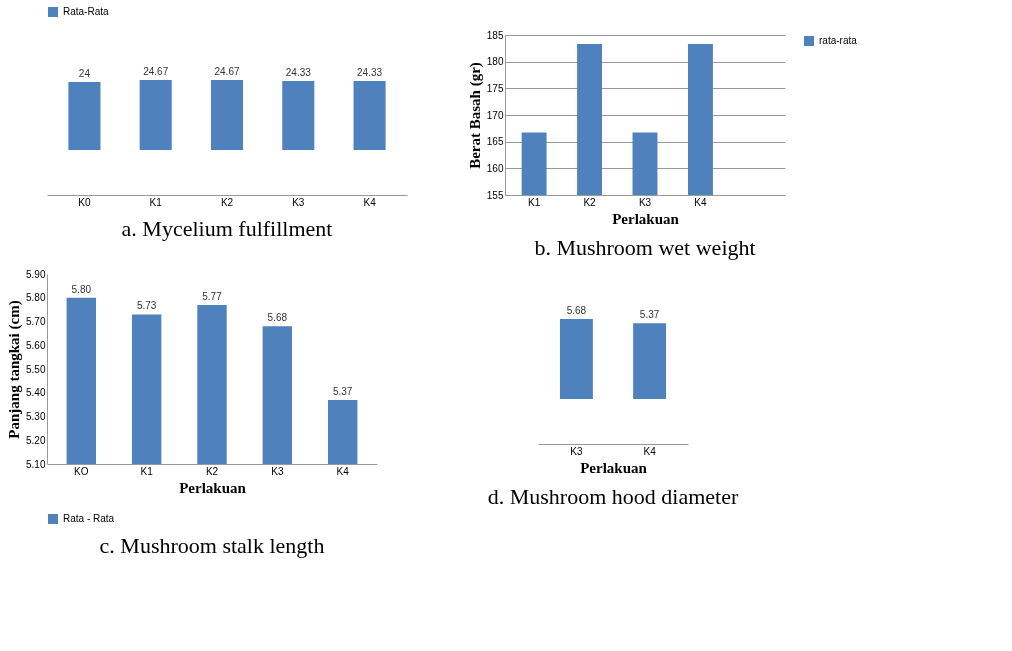 The image size is (1012, 651). Describe the element at coordinates (212, 296) in the screenshot. I see `data-label: 5.77` at that location.